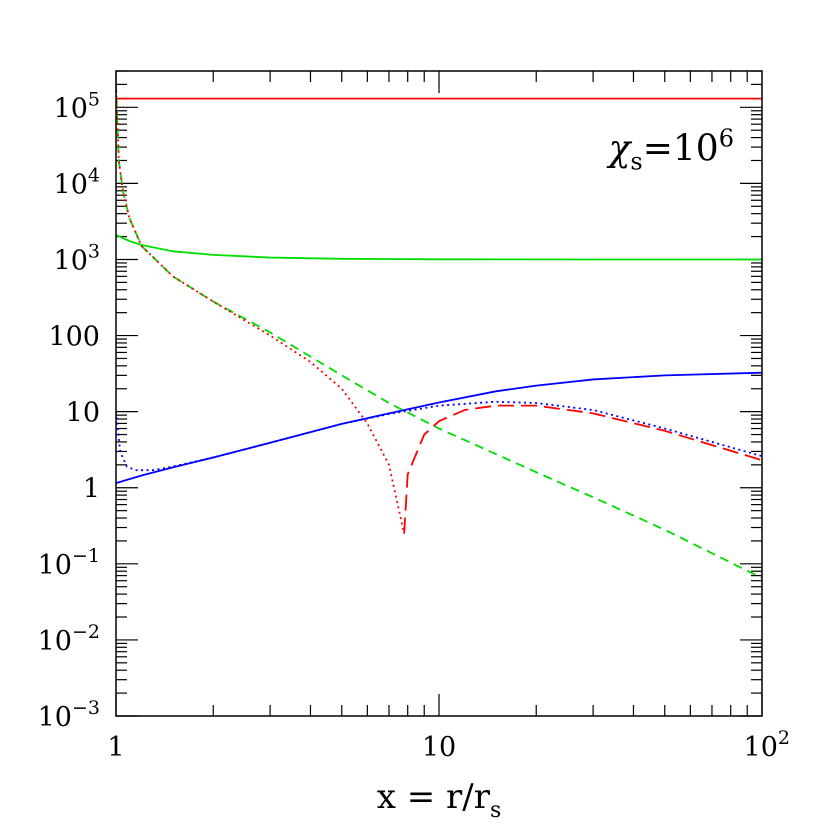  I want to click on x-tick-label: 10, so click(439, 747).